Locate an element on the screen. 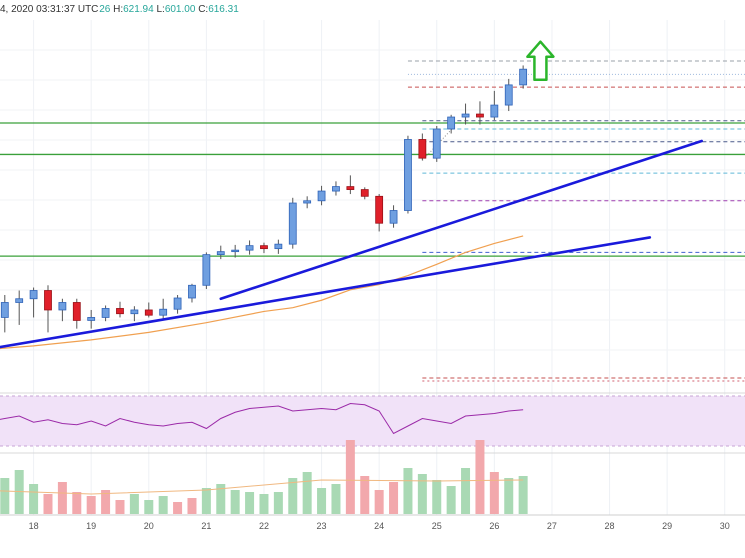  x-tick-label: 18 is located at coordinates (34, 526).